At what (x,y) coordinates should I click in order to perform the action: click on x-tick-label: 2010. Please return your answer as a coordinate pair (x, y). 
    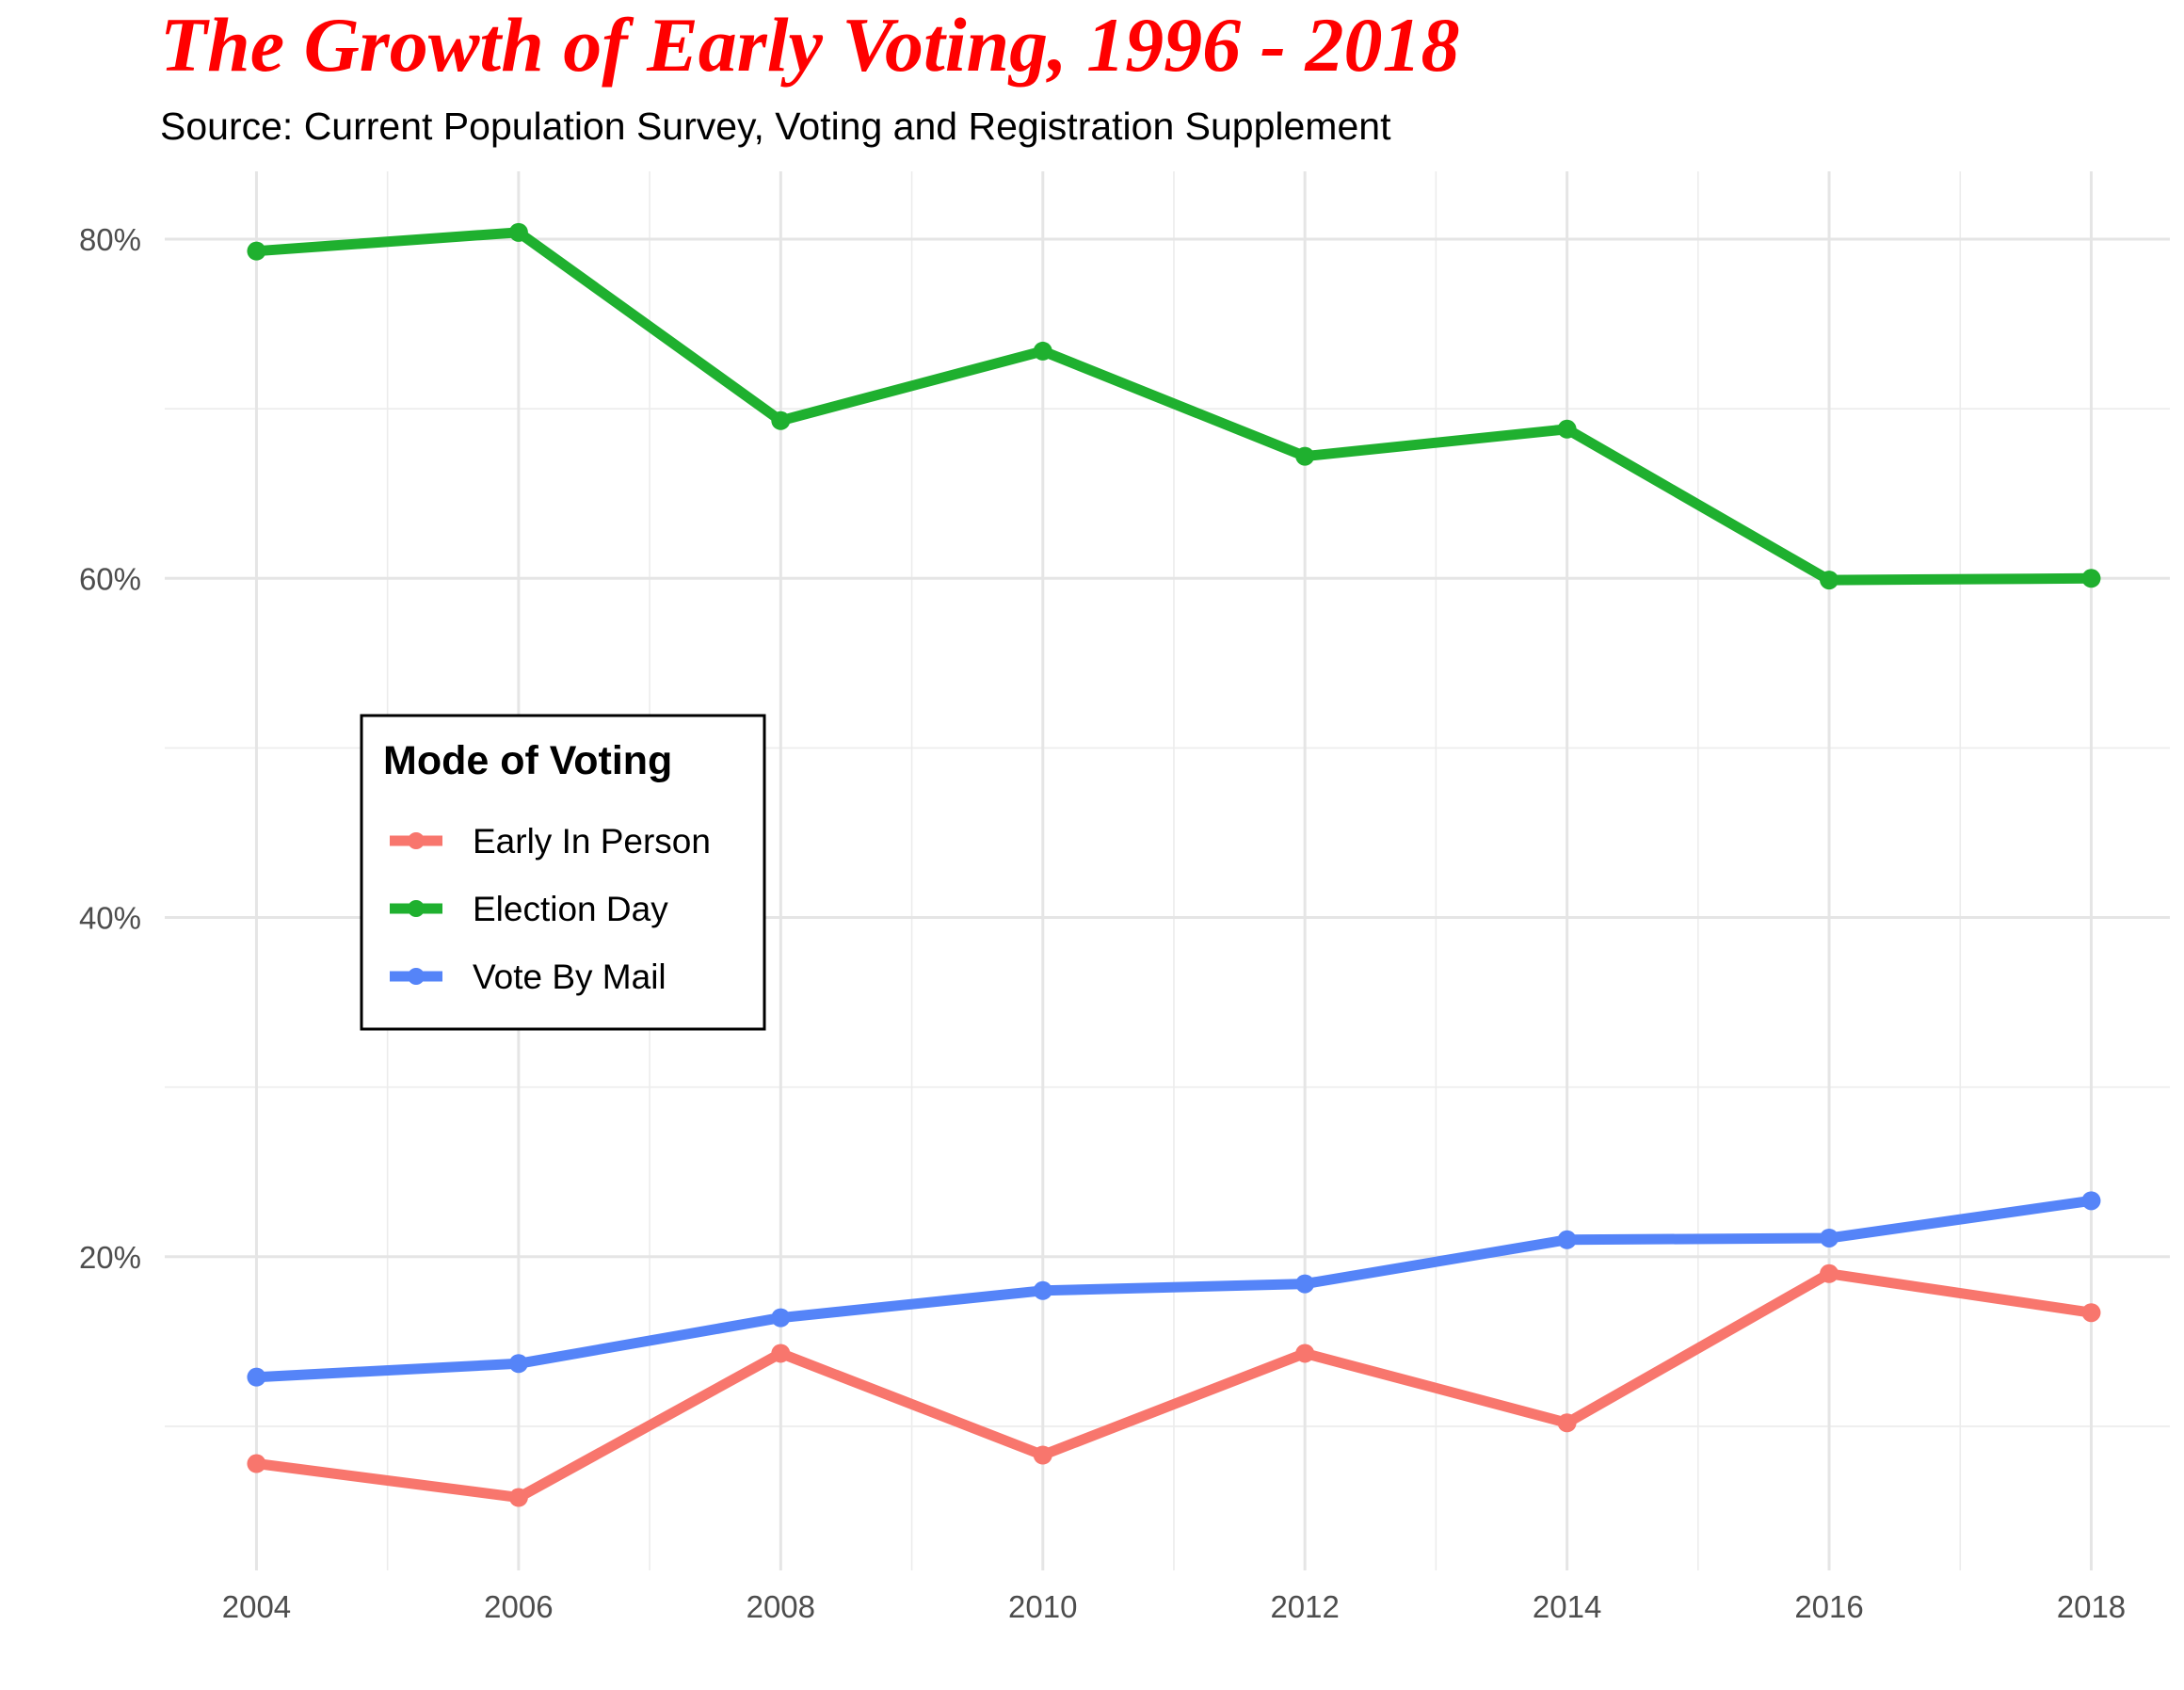
    Looking at the image, I should click on (1042, 1606).